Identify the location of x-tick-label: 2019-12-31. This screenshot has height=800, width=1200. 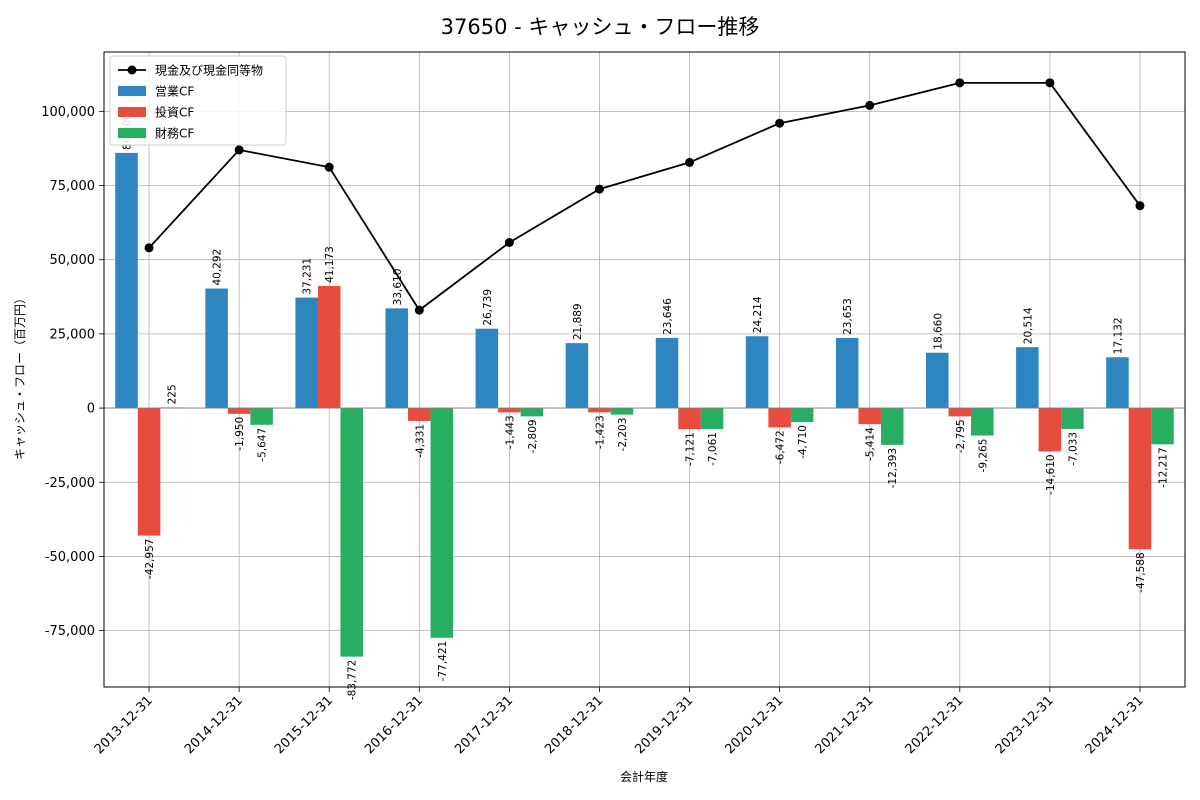
(664, 725).